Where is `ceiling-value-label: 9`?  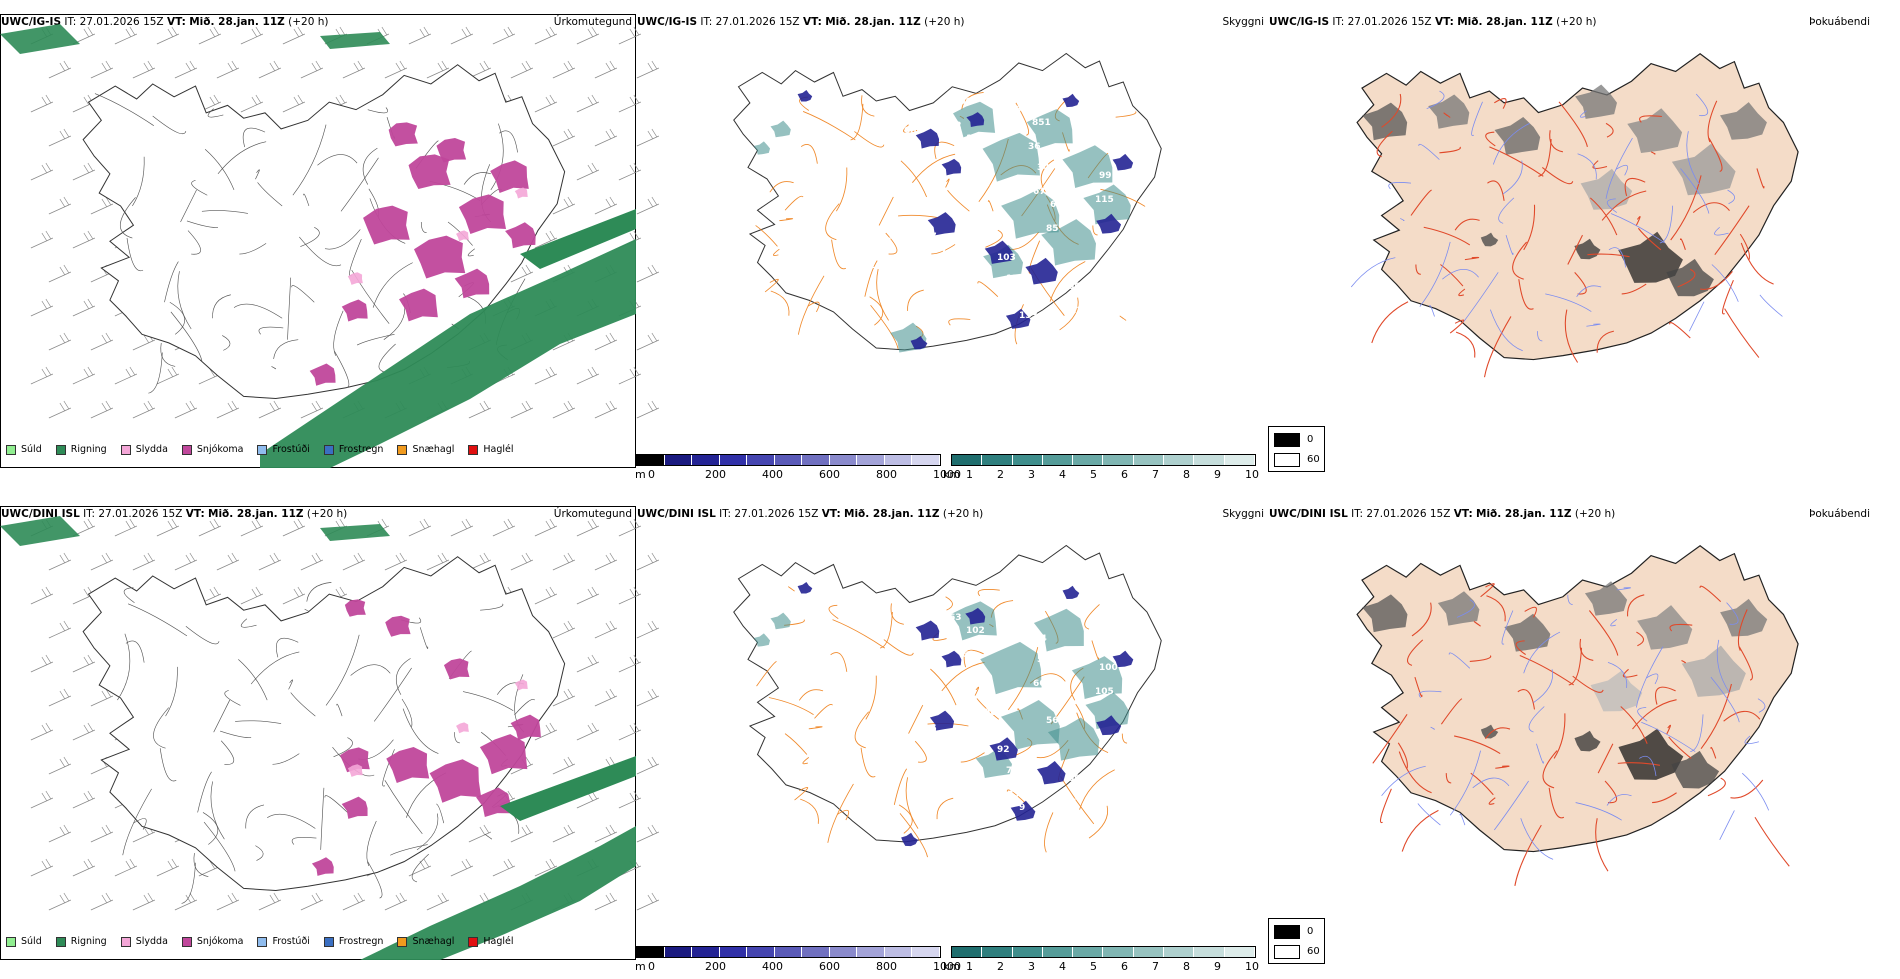 ceiling-value-label: 9 is located at coordinates (1022, 808).